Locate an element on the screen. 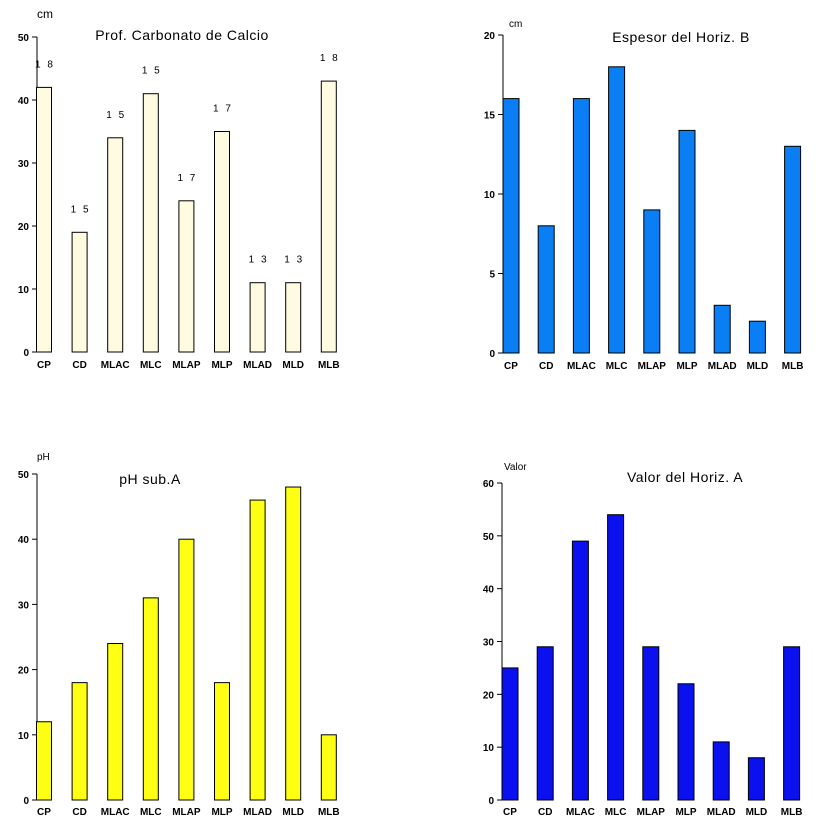 The image size is (823, 821). y-tick-label: 15 is located at coordinates (490, 116).